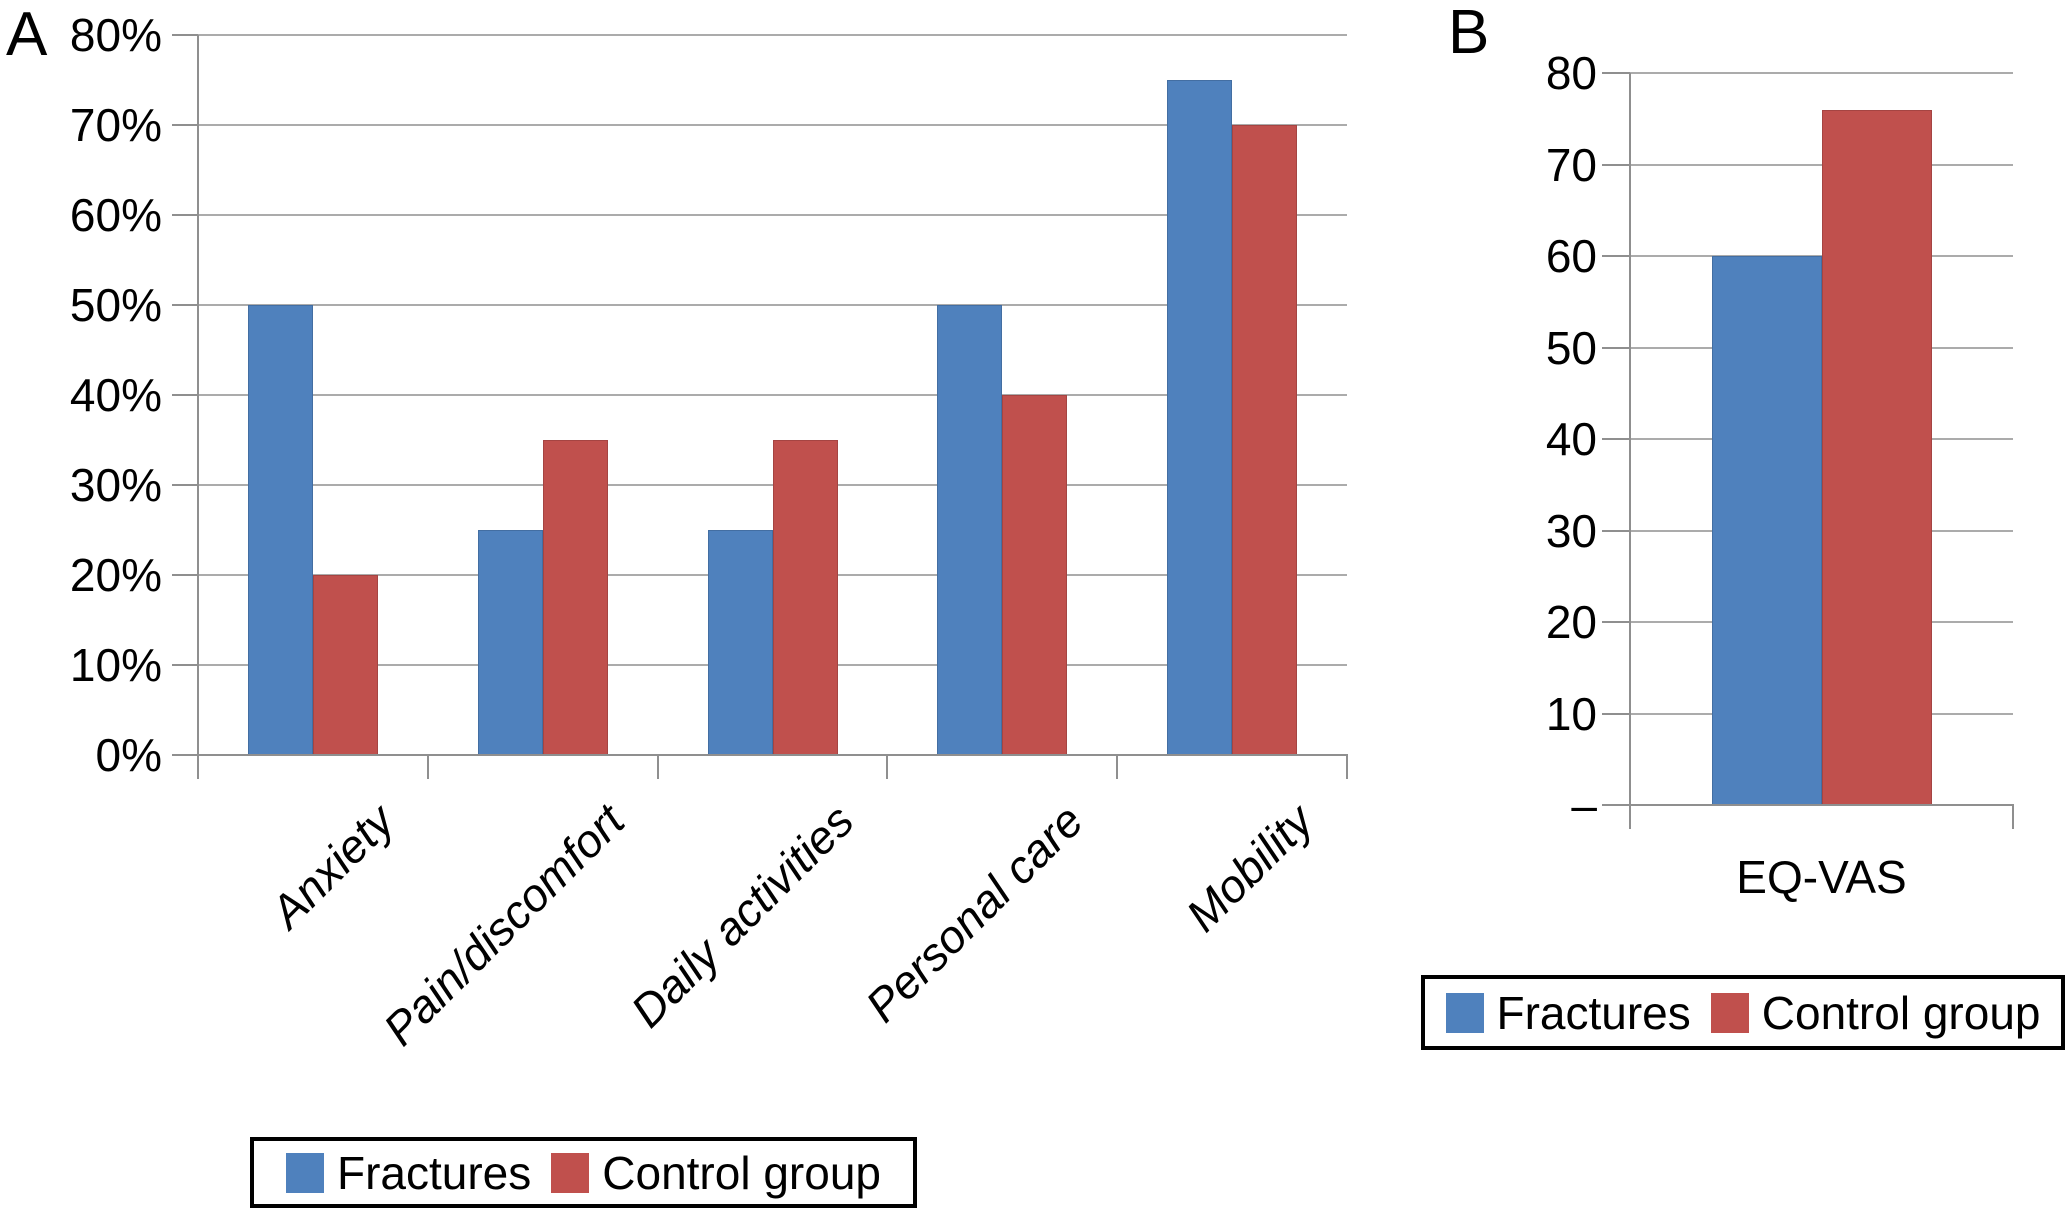  I want to click on y-axis-tick-label-0: 0%, so click(128, 755).